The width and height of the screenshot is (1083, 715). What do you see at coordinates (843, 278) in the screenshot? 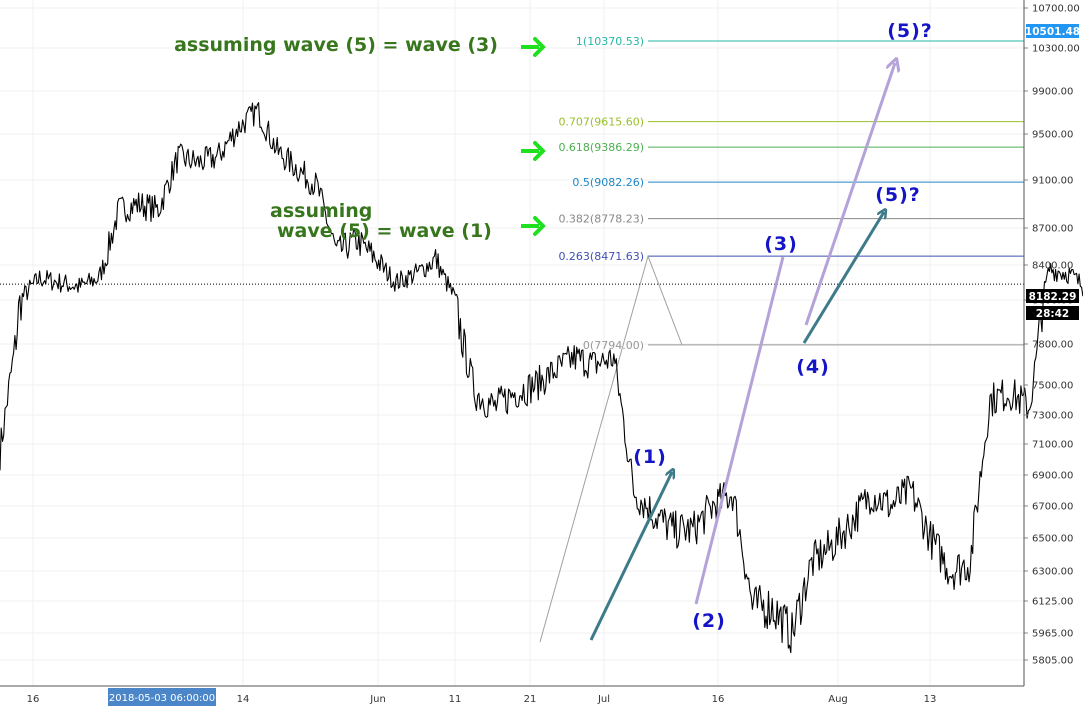
I see `wave-5-target-1-arrow` at bounding box center [843, 278].